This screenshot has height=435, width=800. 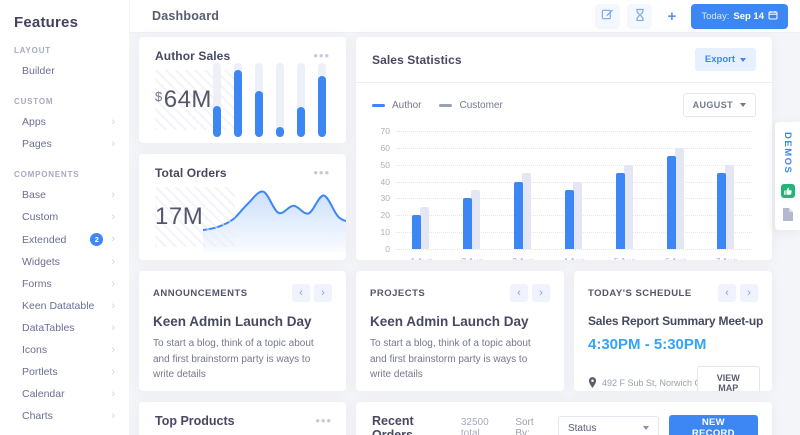 What do you see at coordinates (200, 293) in the screenshot?
I see `announcements-label: ANNOUNCEMENTS` at bounding box center [200, 293].